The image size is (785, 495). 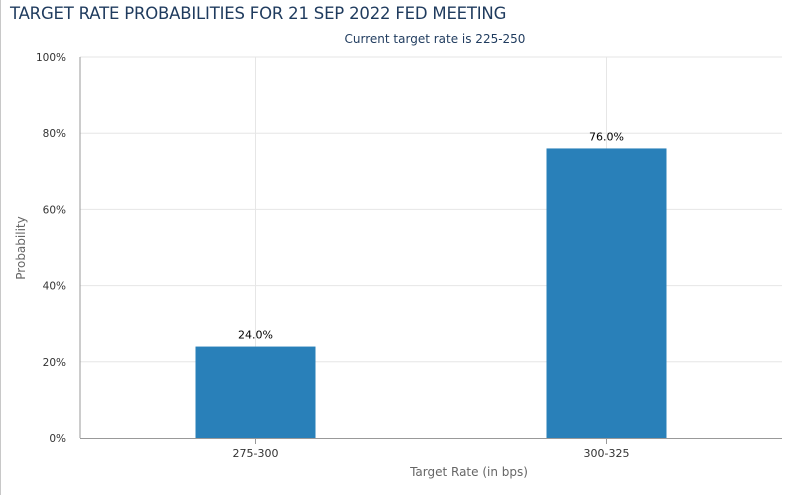 I want to click on y-tick-label: 20%, so click(x=54, y=363).